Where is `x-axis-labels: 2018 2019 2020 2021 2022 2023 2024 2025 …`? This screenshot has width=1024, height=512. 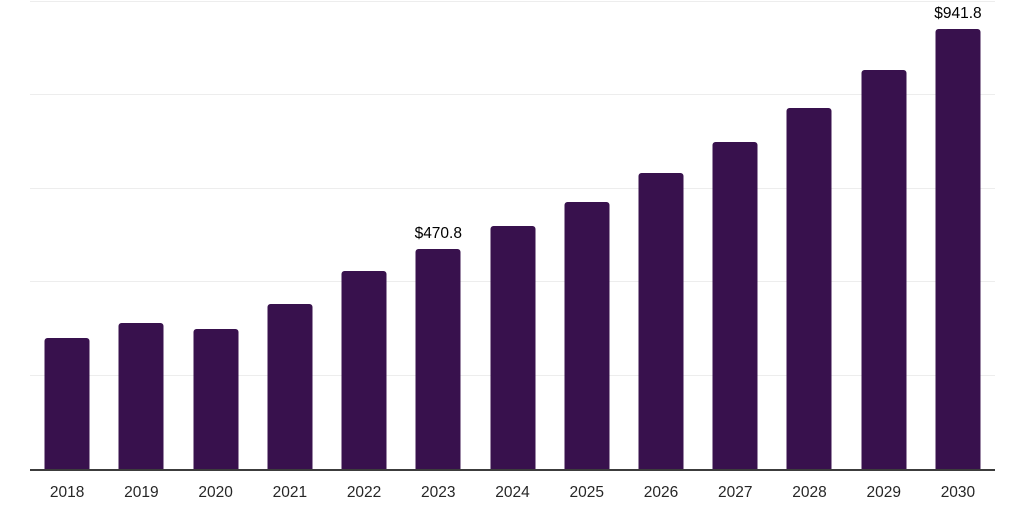 x-axis-labels: 2018 2019 2020 2021 2022 2023 2024 2025 … is located at coordinates (512, 493).